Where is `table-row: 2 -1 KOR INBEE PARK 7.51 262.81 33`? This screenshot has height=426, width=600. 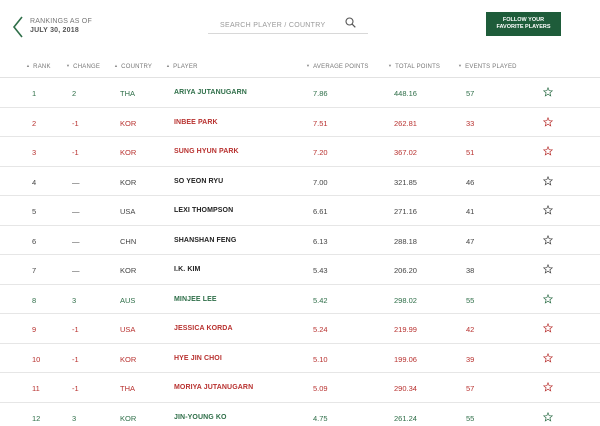
table-row: 2 -1 KOR INBEE PARK 7.51 262.81 33 is located at coordinates (300, 122).